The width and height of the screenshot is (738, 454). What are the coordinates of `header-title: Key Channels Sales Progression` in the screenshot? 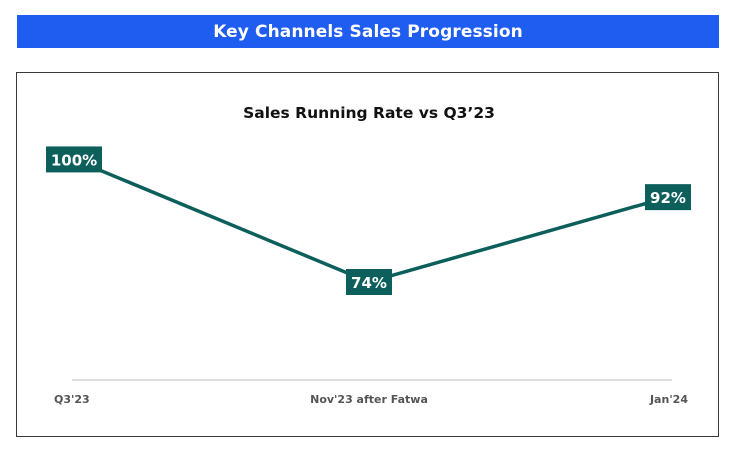 It's located at (368, 31).